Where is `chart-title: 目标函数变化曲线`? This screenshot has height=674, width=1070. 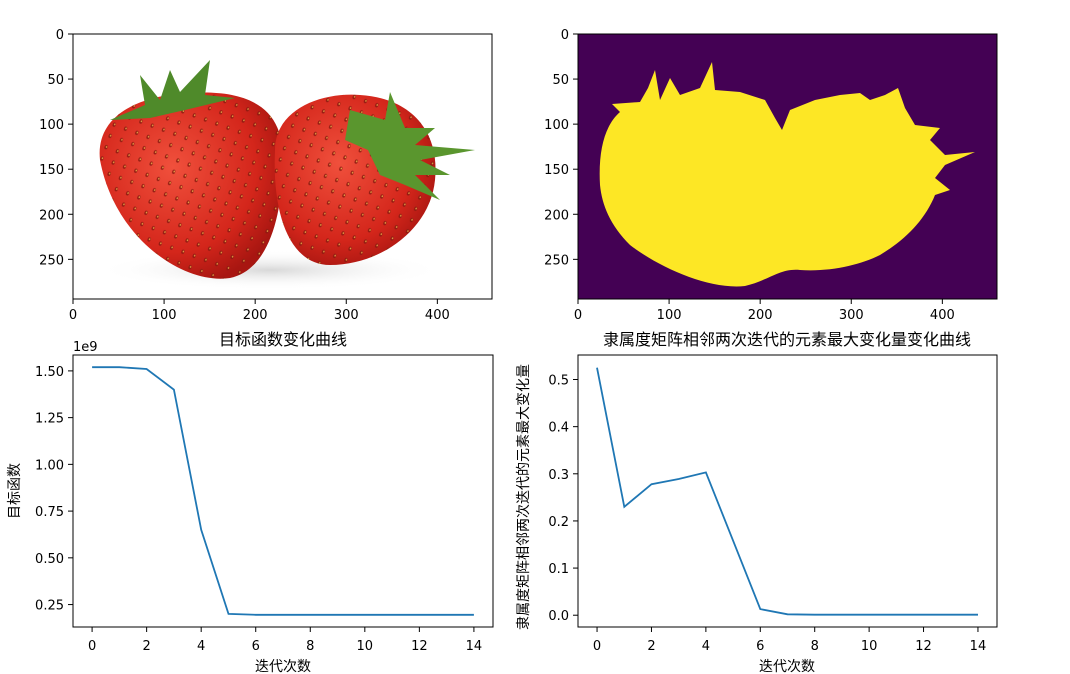 chart-title: 目标函数变化曲线 is located at coordinates (283, 339).